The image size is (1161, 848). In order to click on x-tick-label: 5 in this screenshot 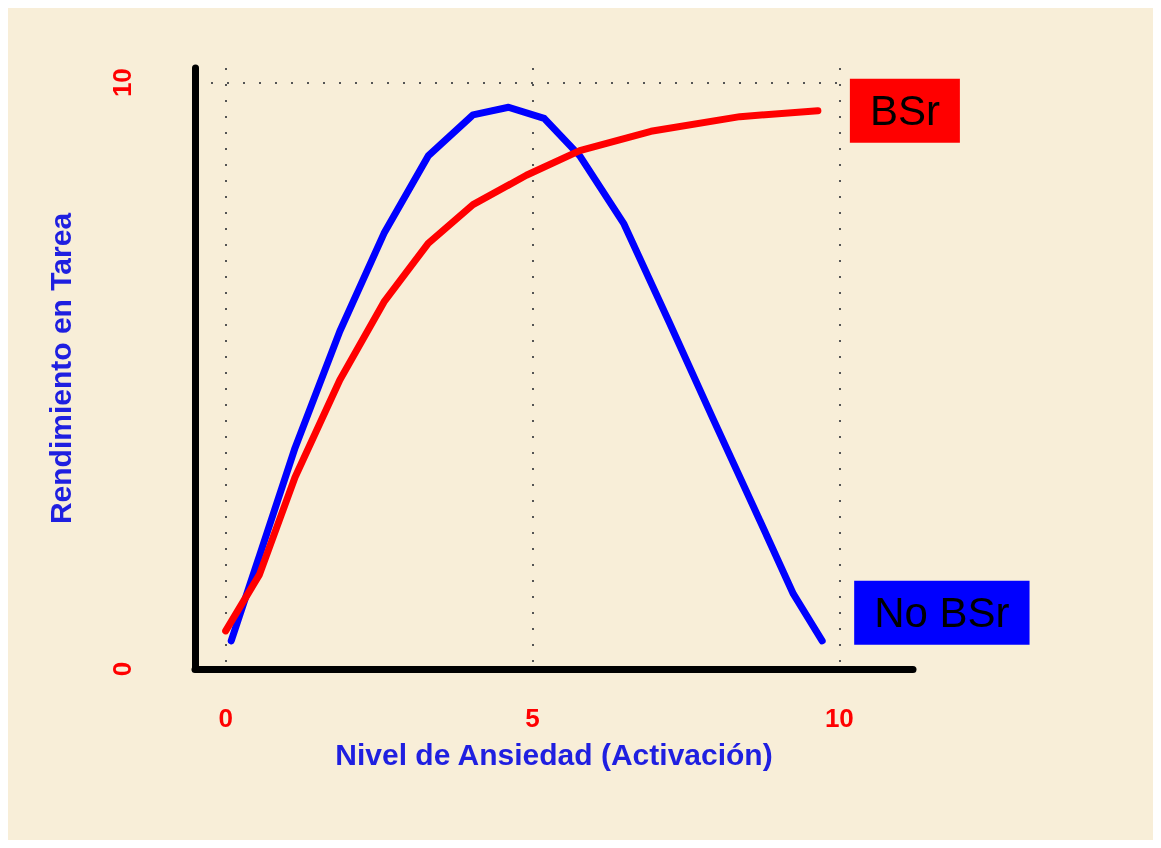, I will do `click(532, 718)`.